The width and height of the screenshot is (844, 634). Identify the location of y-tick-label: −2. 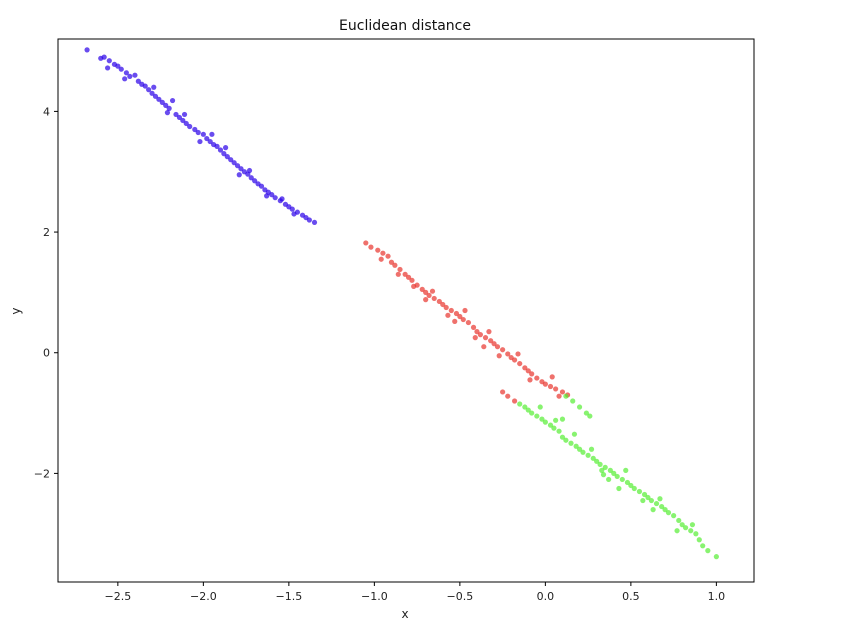
(42, 473).